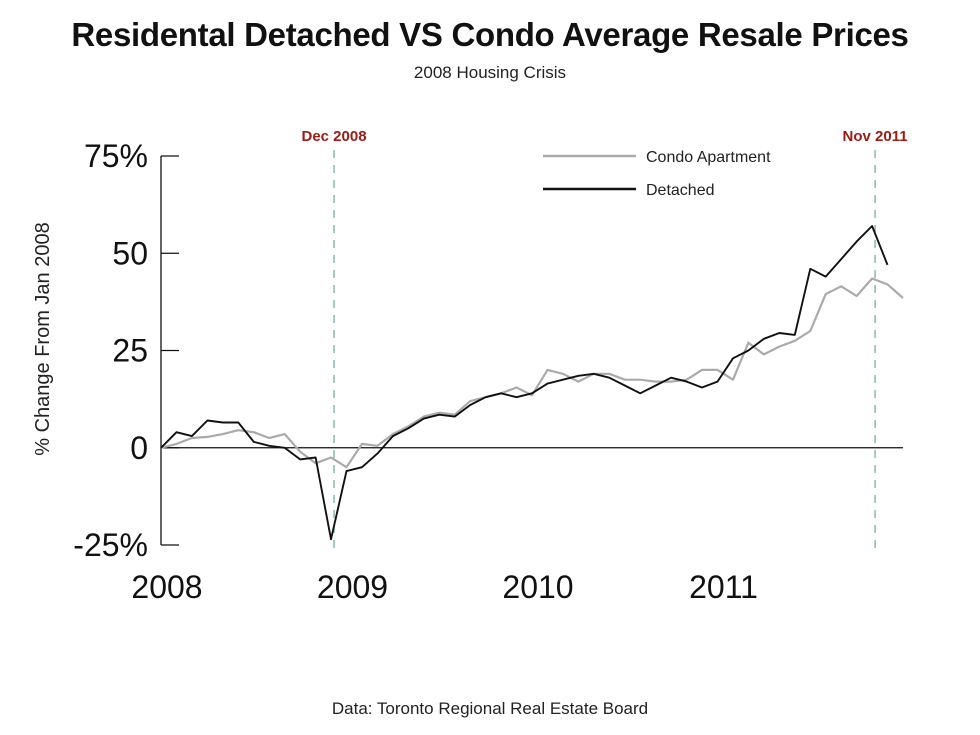 The height and width of the screenshot is (735, 980). Describe the element at coordinates (875, 136) in the screenshot. I see `annotation-label: Nov 2011` at that location.